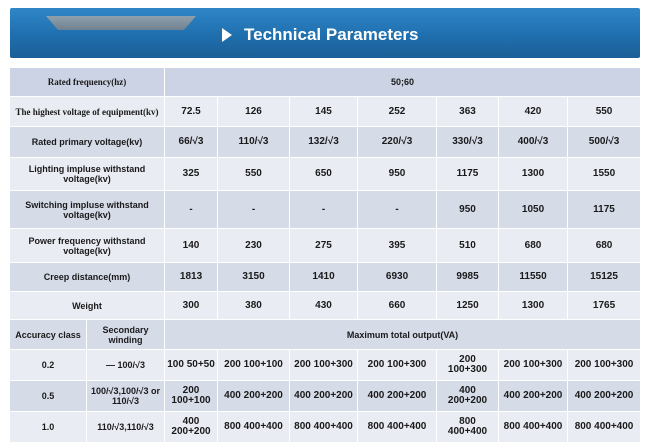  I want to click on cell-value: 9985, so click(468, 277).